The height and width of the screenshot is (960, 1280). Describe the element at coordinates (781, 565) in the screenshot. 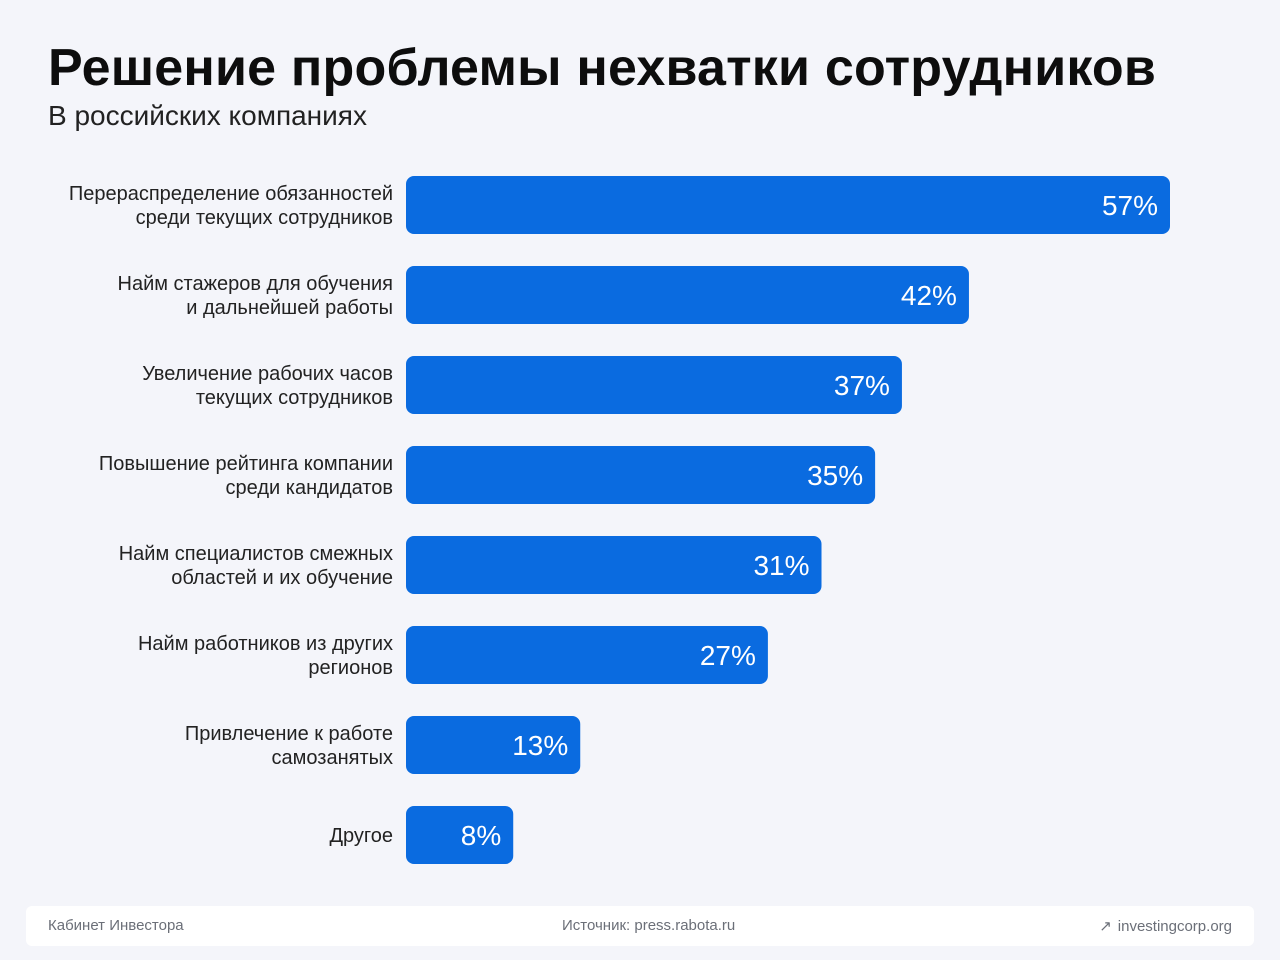

I see `bar-value-label: 31%` at that location.